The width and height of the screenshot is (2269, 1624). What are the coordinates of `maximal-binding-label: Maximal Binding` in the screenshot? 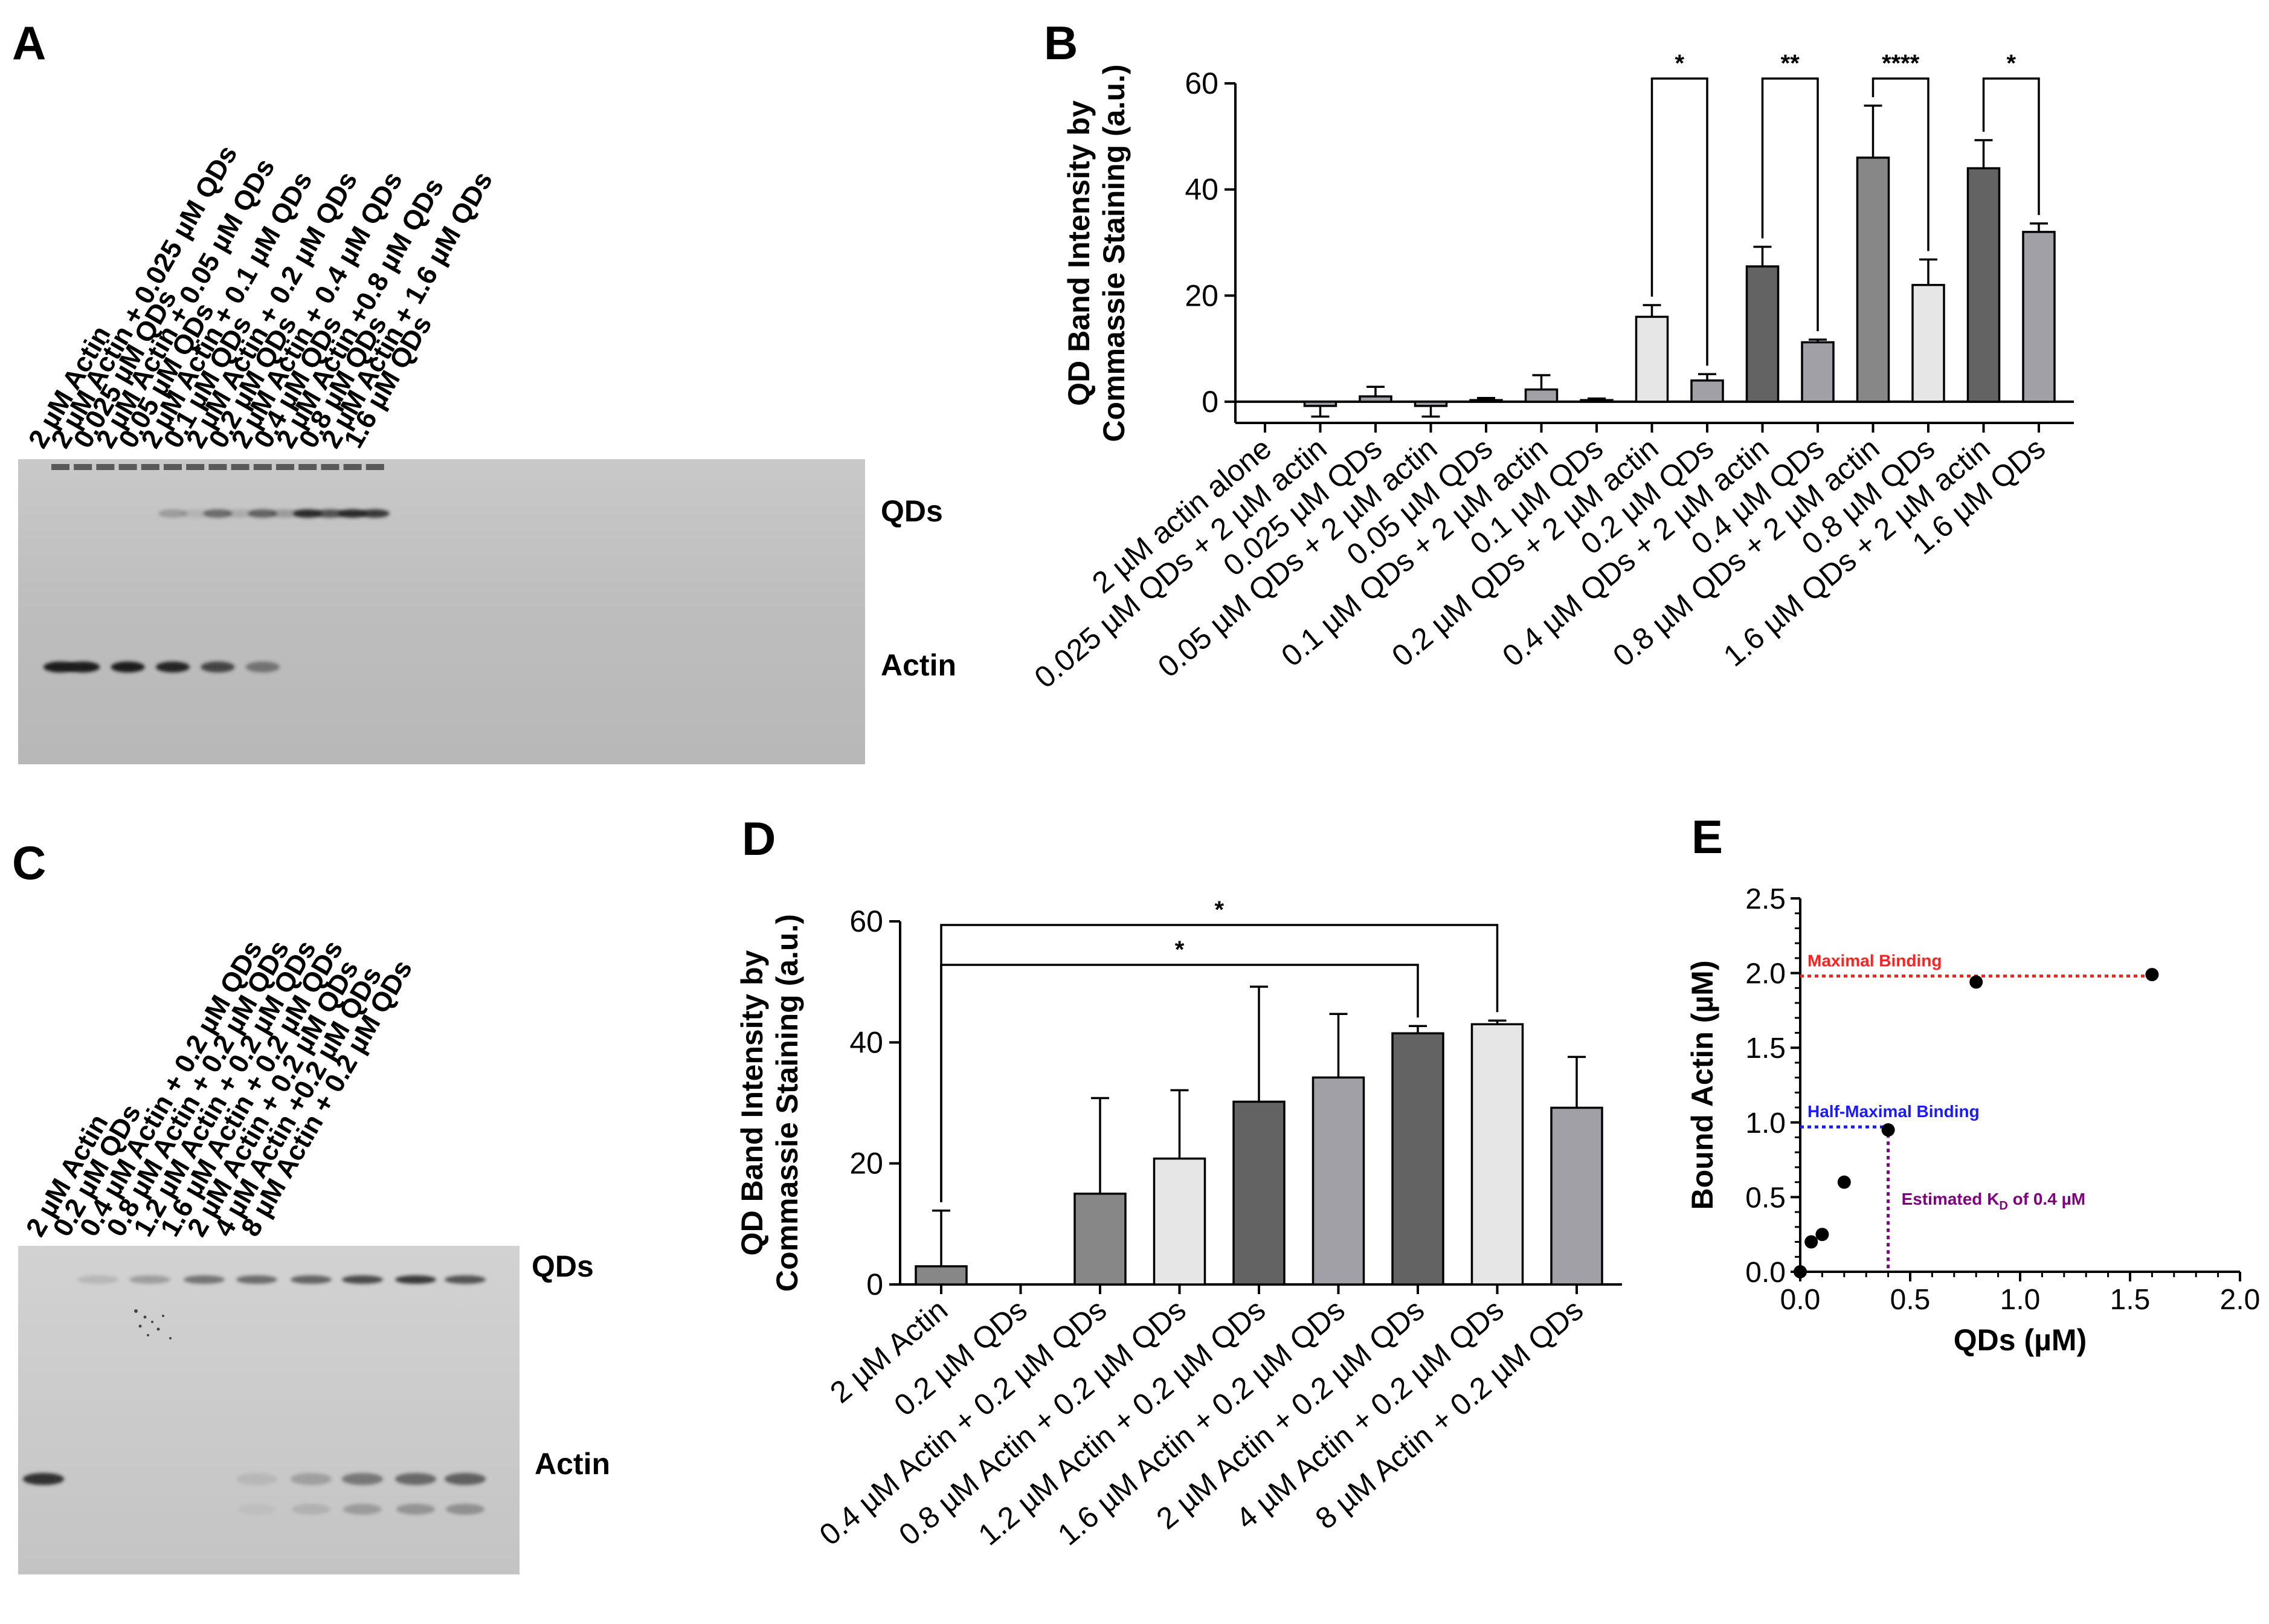 It's located at (1874, 961).